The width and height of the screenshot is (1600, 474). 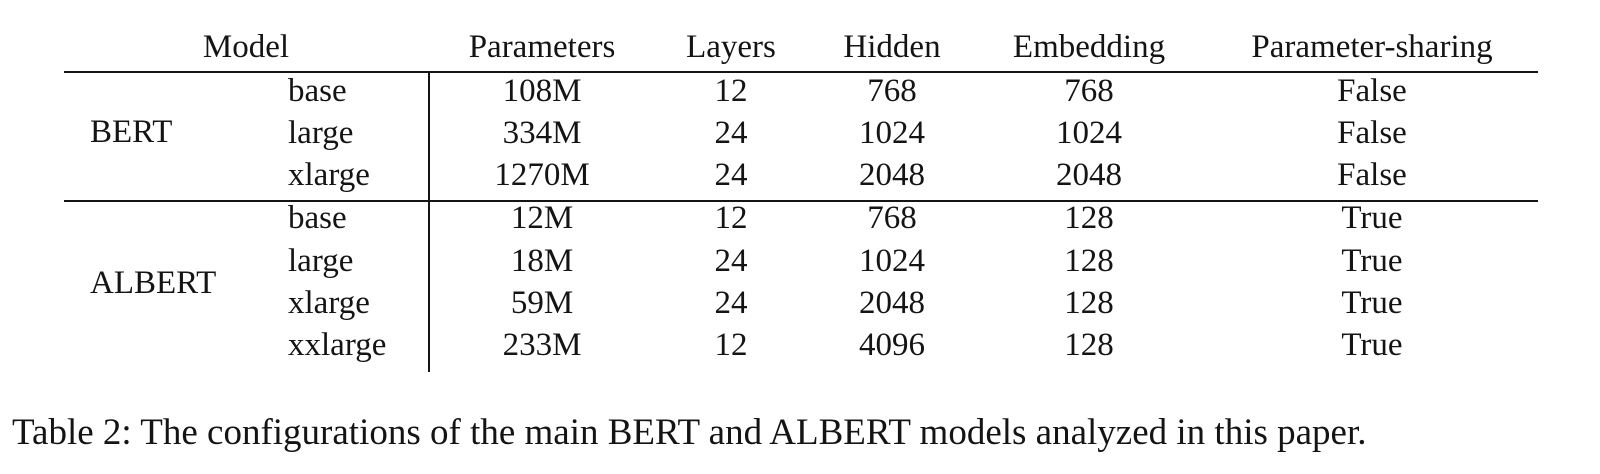 I want to click on header-hidden: Hidden, so click(x=892, y=47).